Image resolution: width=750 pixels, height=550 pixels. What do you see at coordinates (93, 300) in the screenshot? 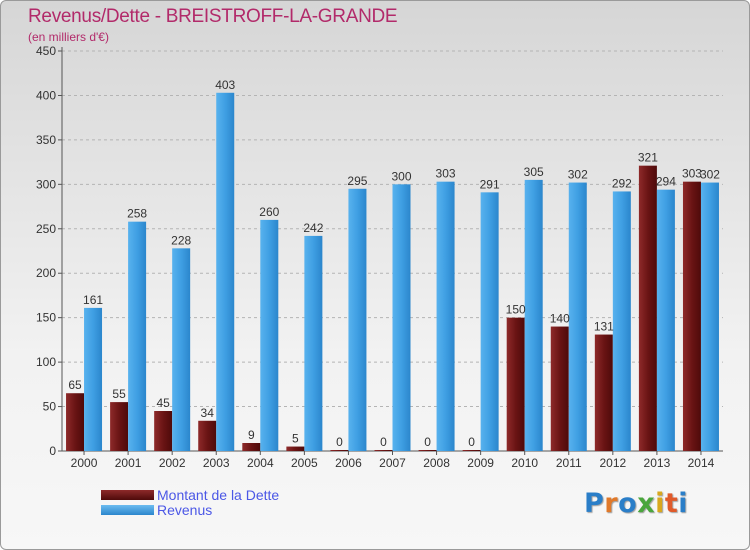
I see `data-label-revenue: 161` at bounding box center [93, 300].